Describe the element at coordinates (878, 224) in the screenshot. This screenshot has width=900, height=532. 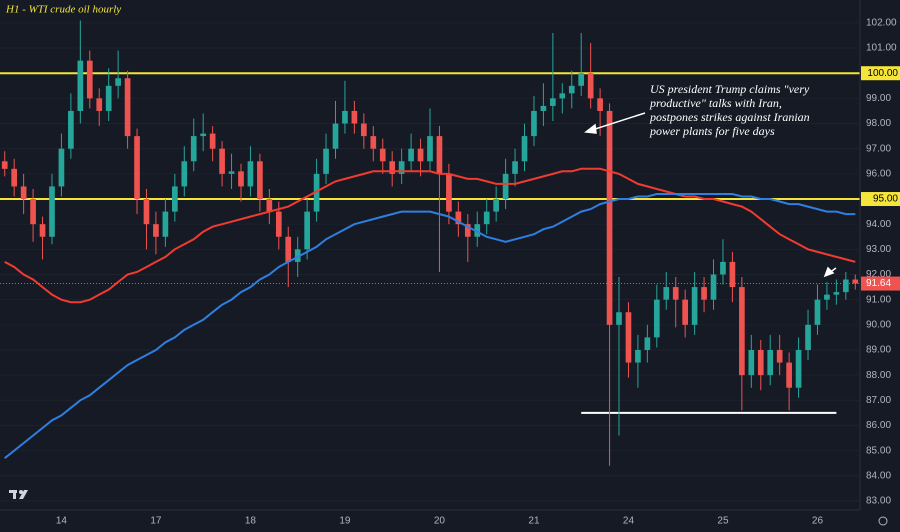
I see `y-tick-label: 94.00` at that location.